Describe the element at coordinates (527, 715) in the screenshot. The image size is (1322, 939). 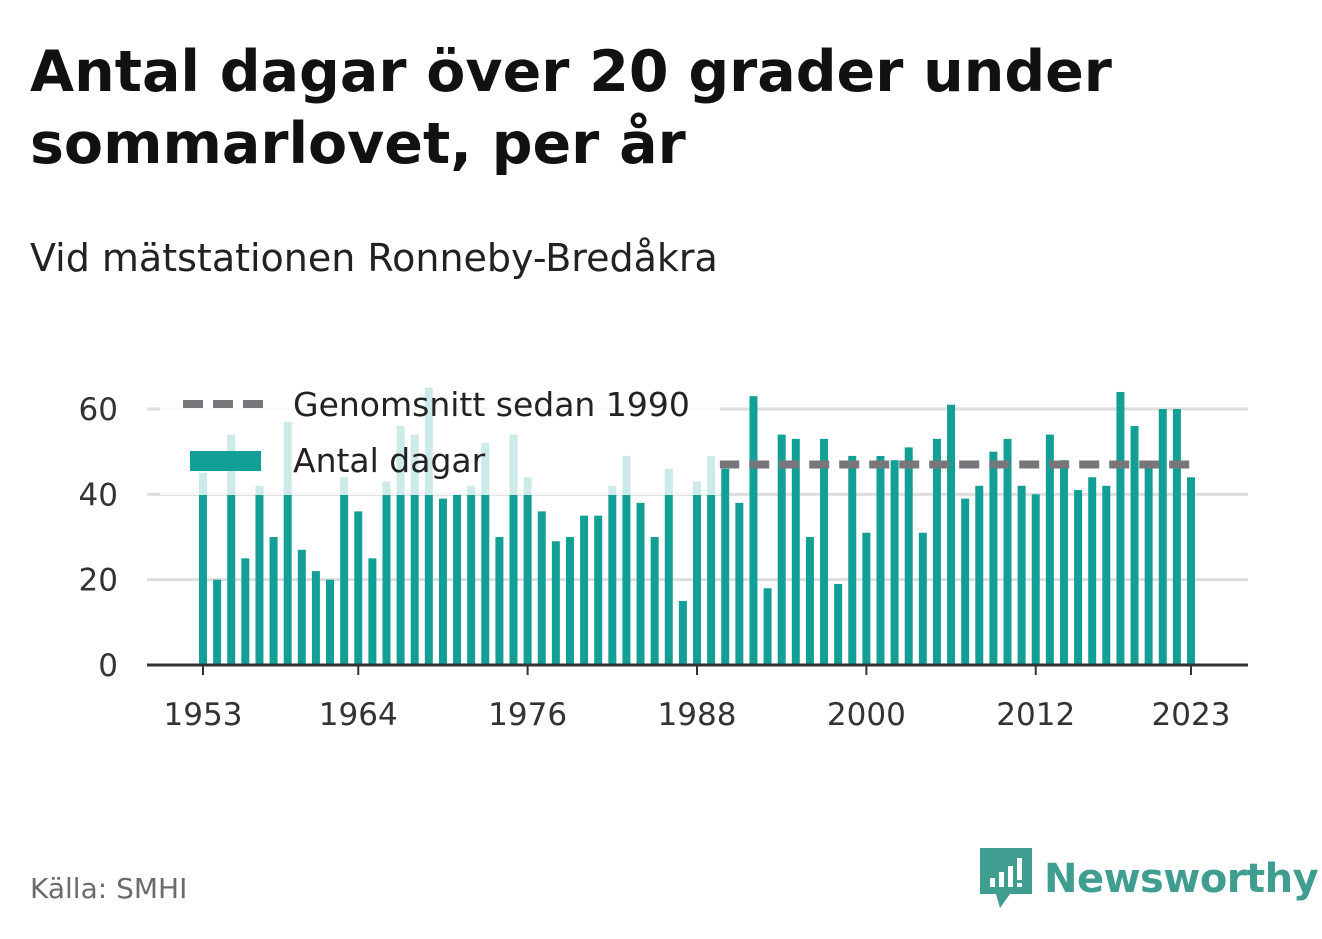
I see `x-tick-label: 1976` at that location.